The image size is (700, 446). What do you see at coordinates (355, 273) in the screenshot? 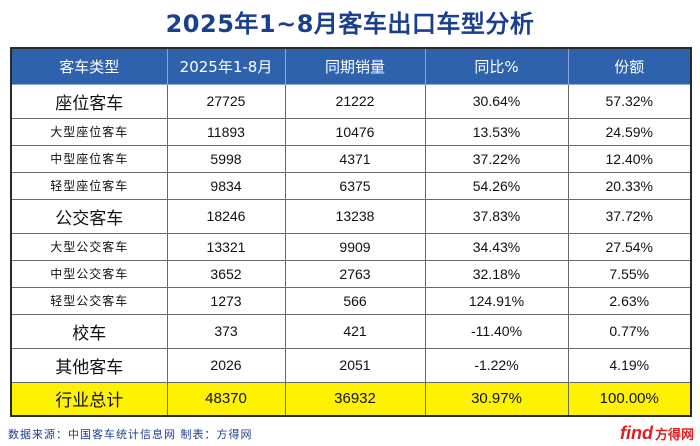
I see `cell-prev: 2763` at bounding box center [355, 273].